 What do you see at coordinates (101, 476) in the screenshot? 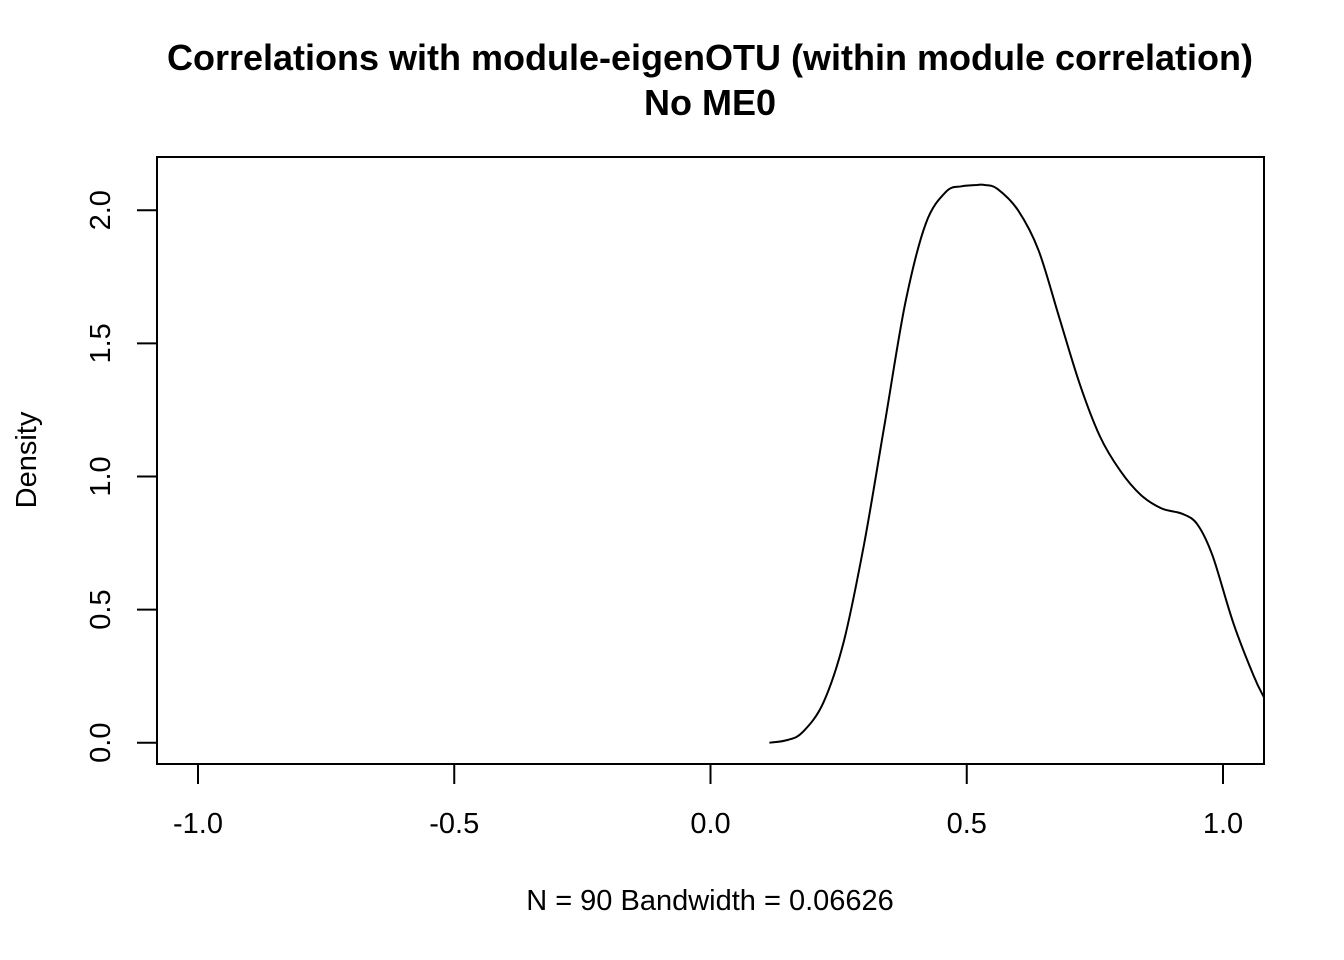
I see `y-tick-label: 1.0` at bounding box center [101, 476].